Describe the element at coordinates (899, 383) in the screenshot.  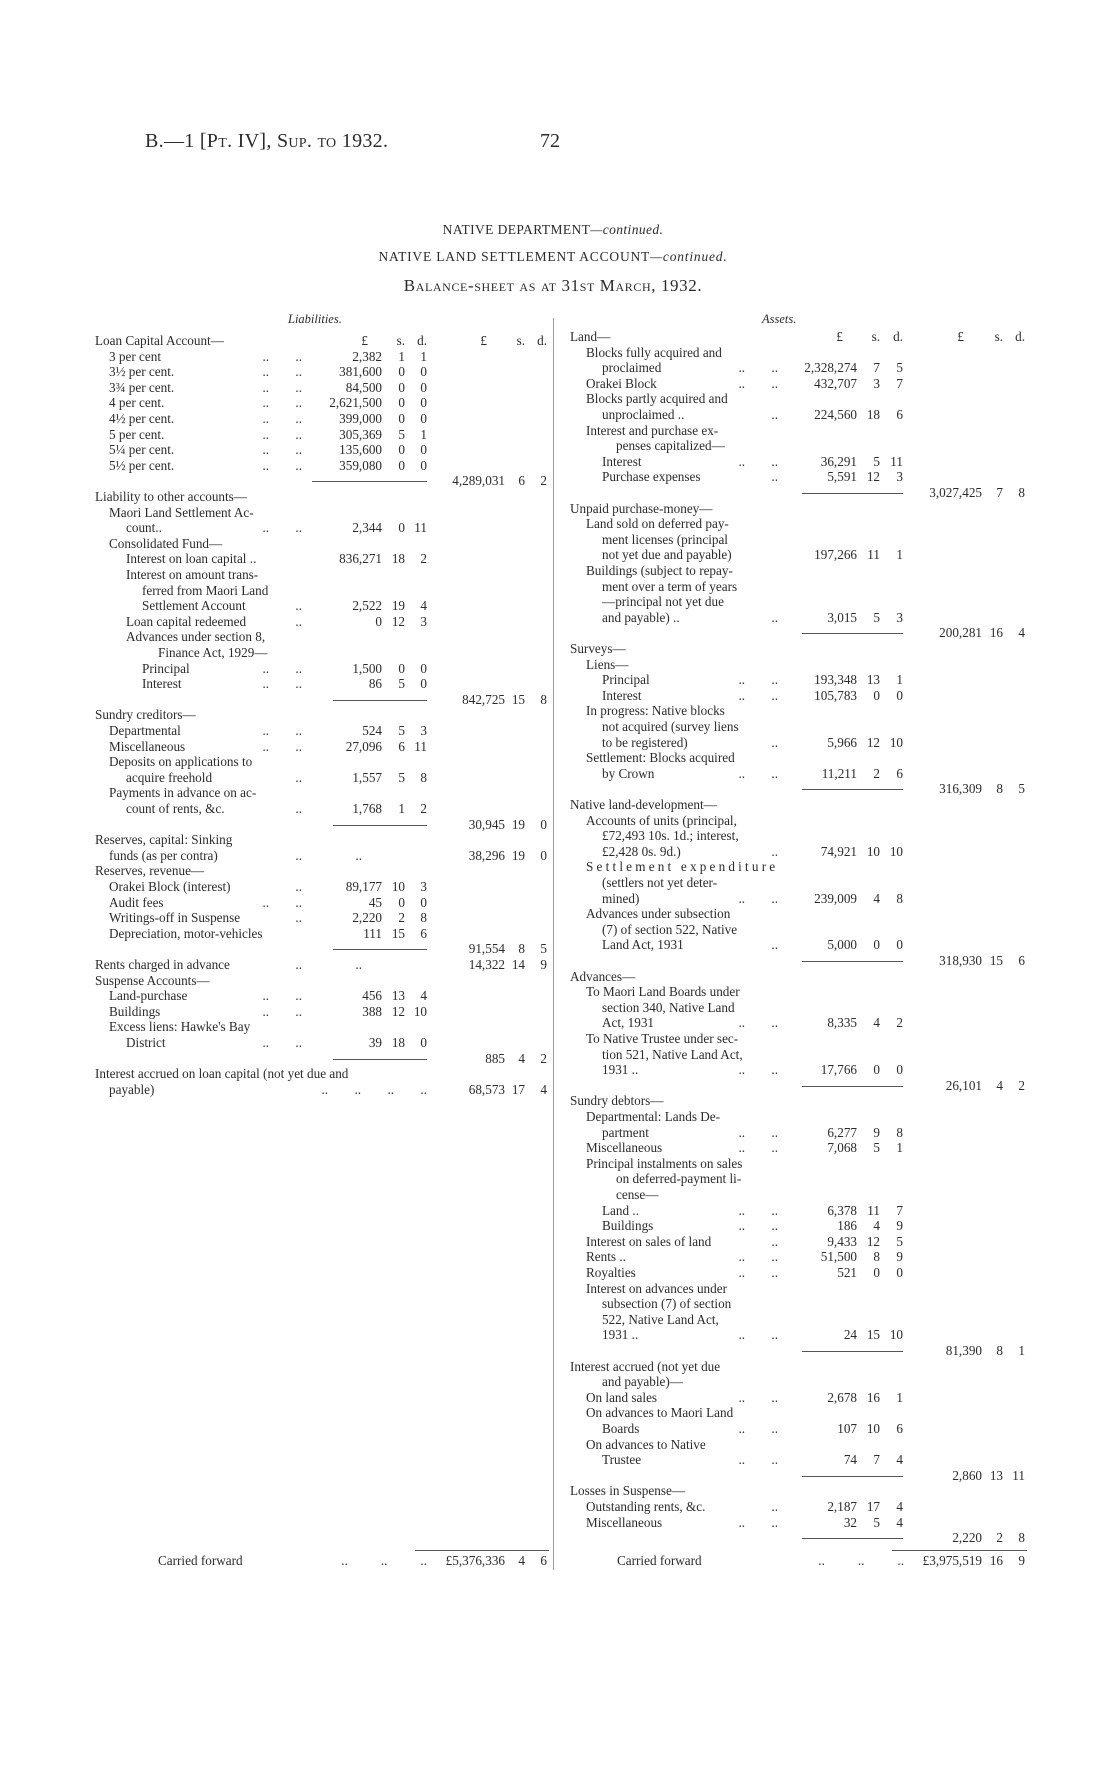
I see `amount-pence: 7` at that location.